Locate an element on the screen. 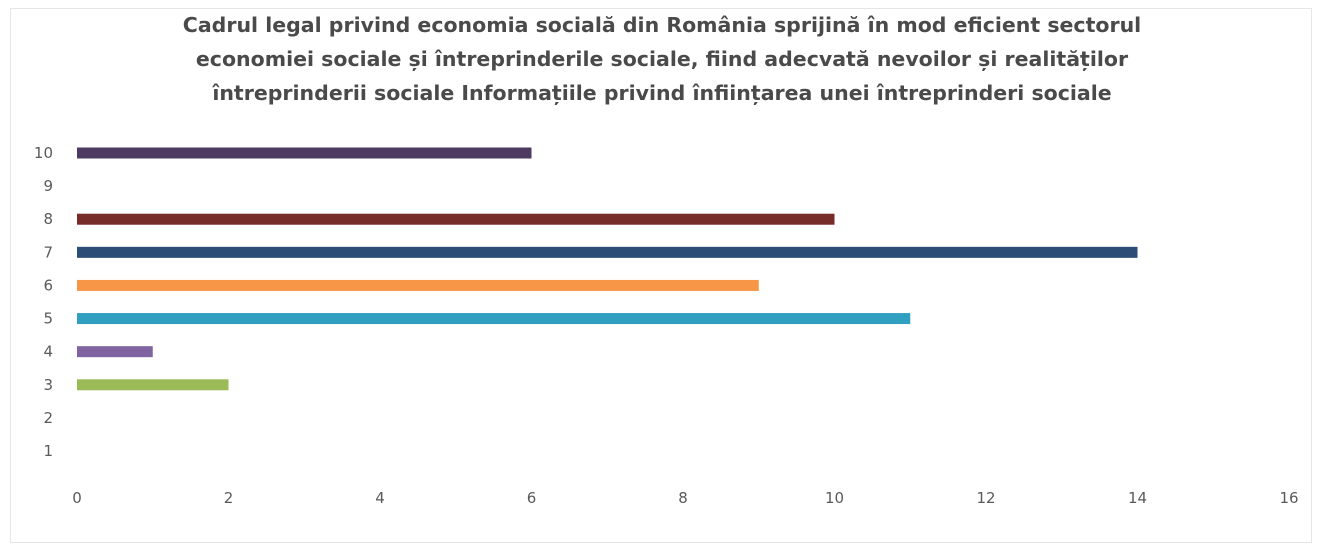 The width and height of the screenshot is (1324, 555). x-tick-label-6: 6 is located at coordinates (532, 498).